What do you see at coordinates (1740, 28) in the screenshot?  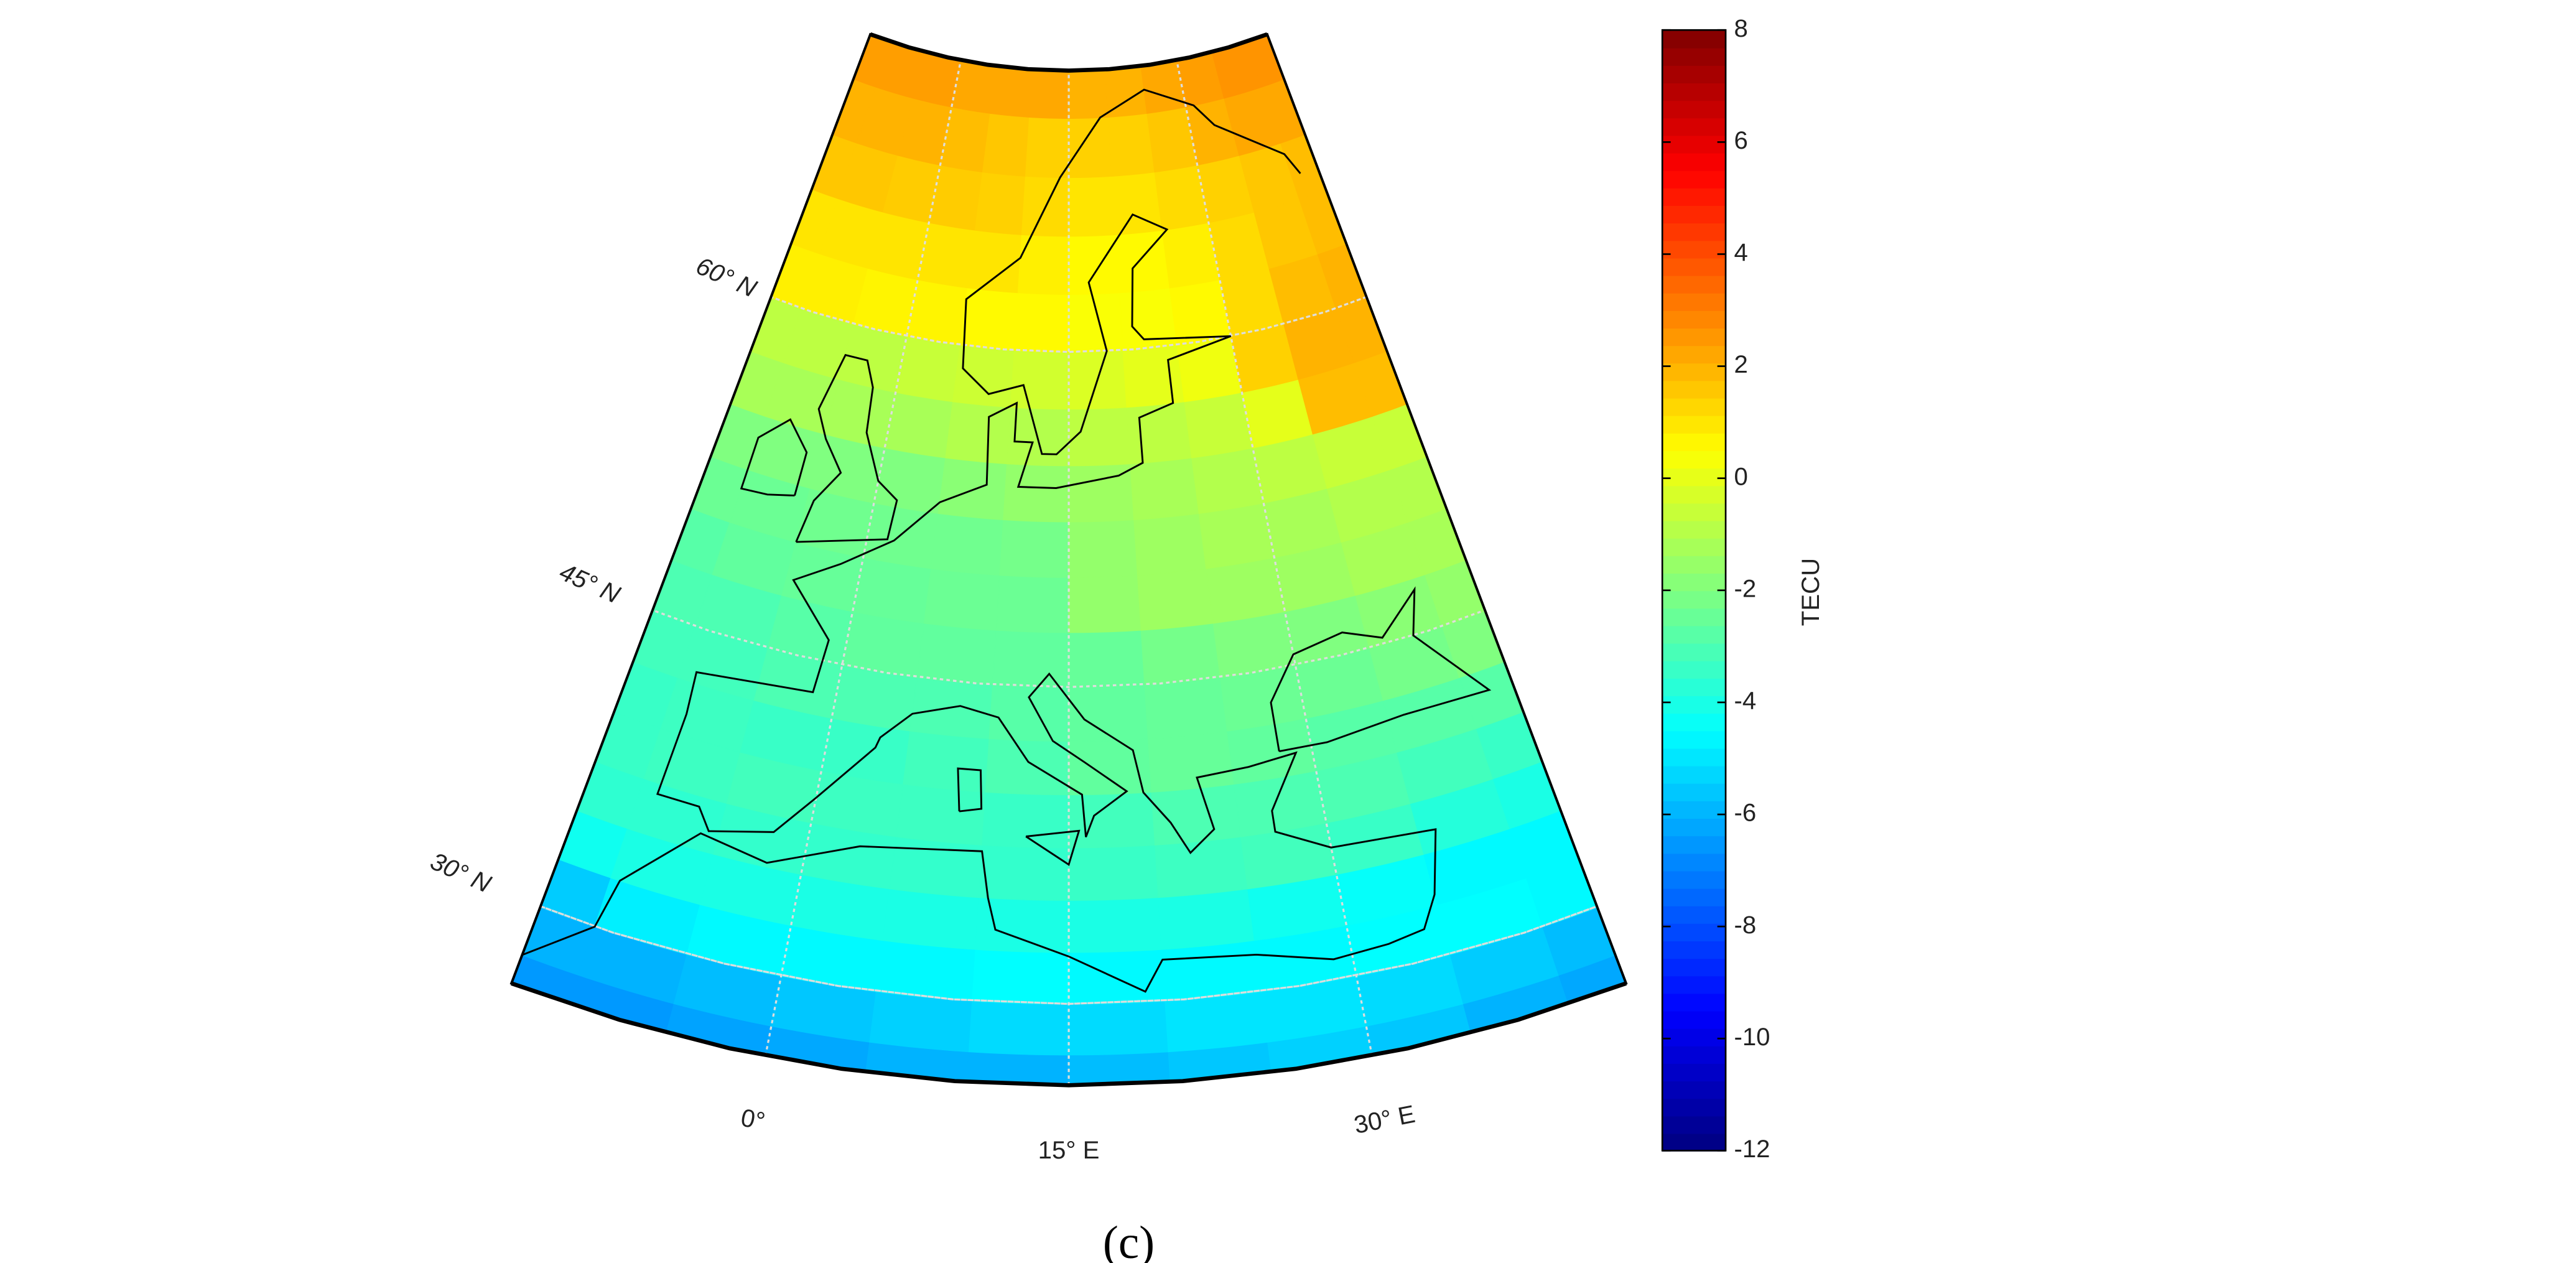 I see `colorbar-tick-label: 8` at bounding box center [1740, 28].